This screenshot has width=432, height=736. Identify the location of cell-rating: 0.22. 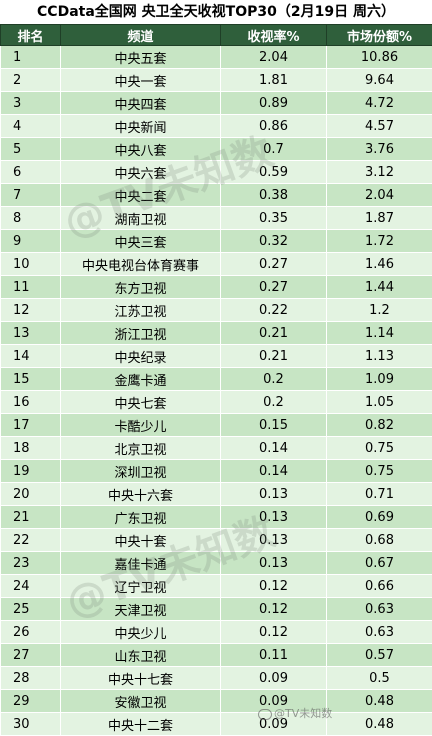
(274, 310).